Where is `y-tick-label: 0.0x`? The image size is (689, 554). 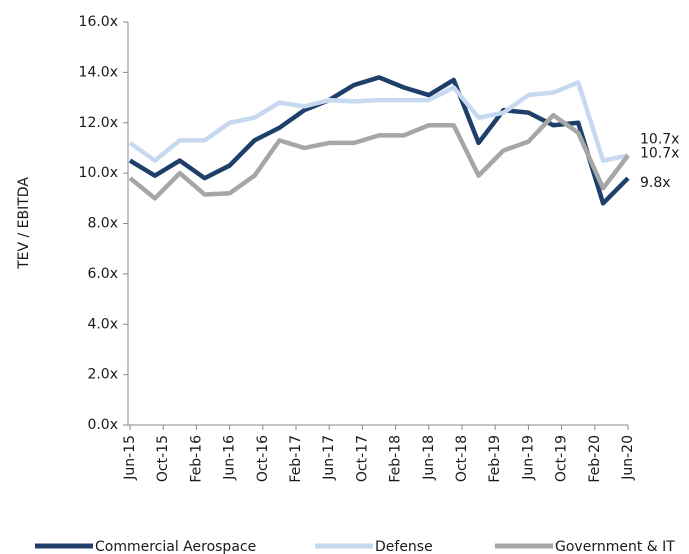
y-tick-label: 0.0x is located at coordinates (102, 425).